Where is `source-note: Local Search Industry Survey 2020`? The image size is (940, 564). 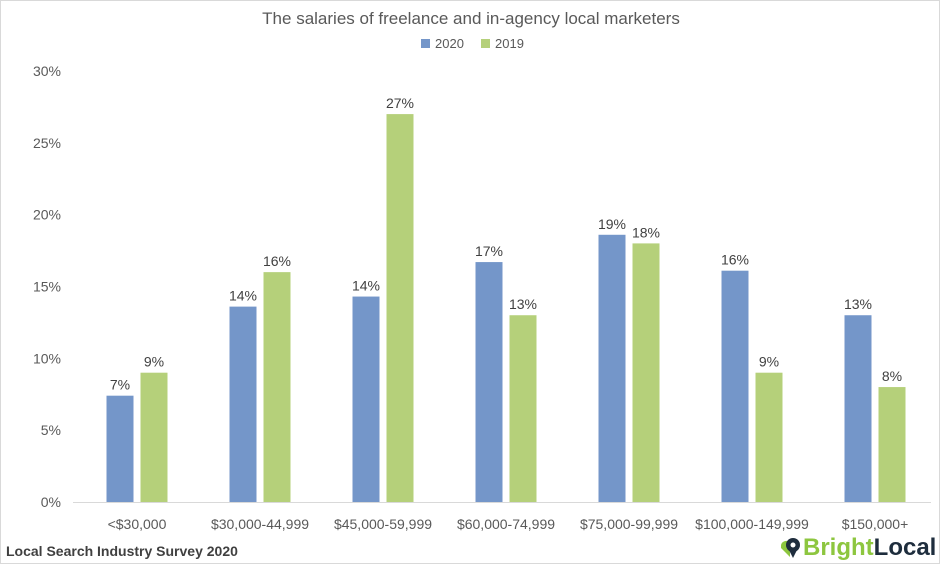
source-note: Local Search Industry Survey 2020 is located at coordinates (122, 551).